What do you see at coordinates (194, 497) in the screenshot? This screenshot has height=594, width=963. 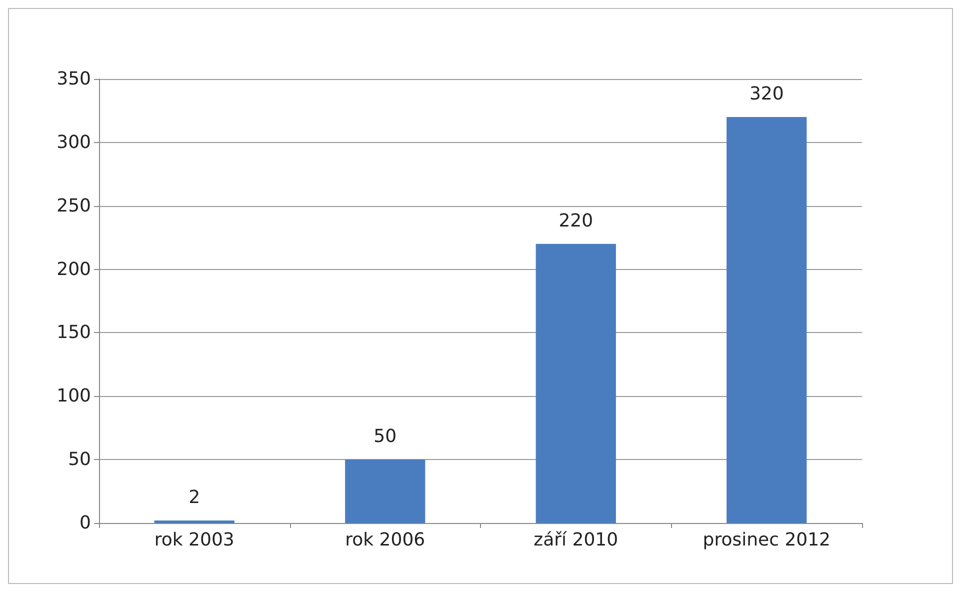 I see `data-label: 2` at bounding box center [194, 497].